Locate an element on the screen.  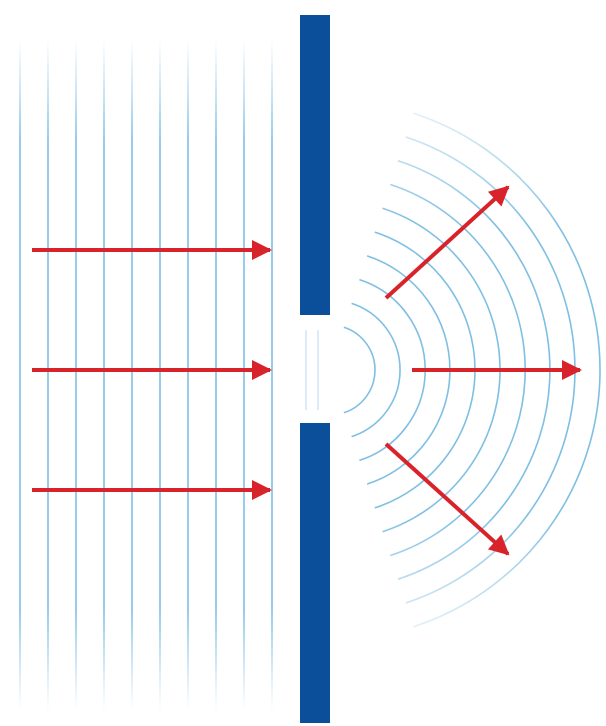
barrier-bottom is located at coordinates (315, 573).